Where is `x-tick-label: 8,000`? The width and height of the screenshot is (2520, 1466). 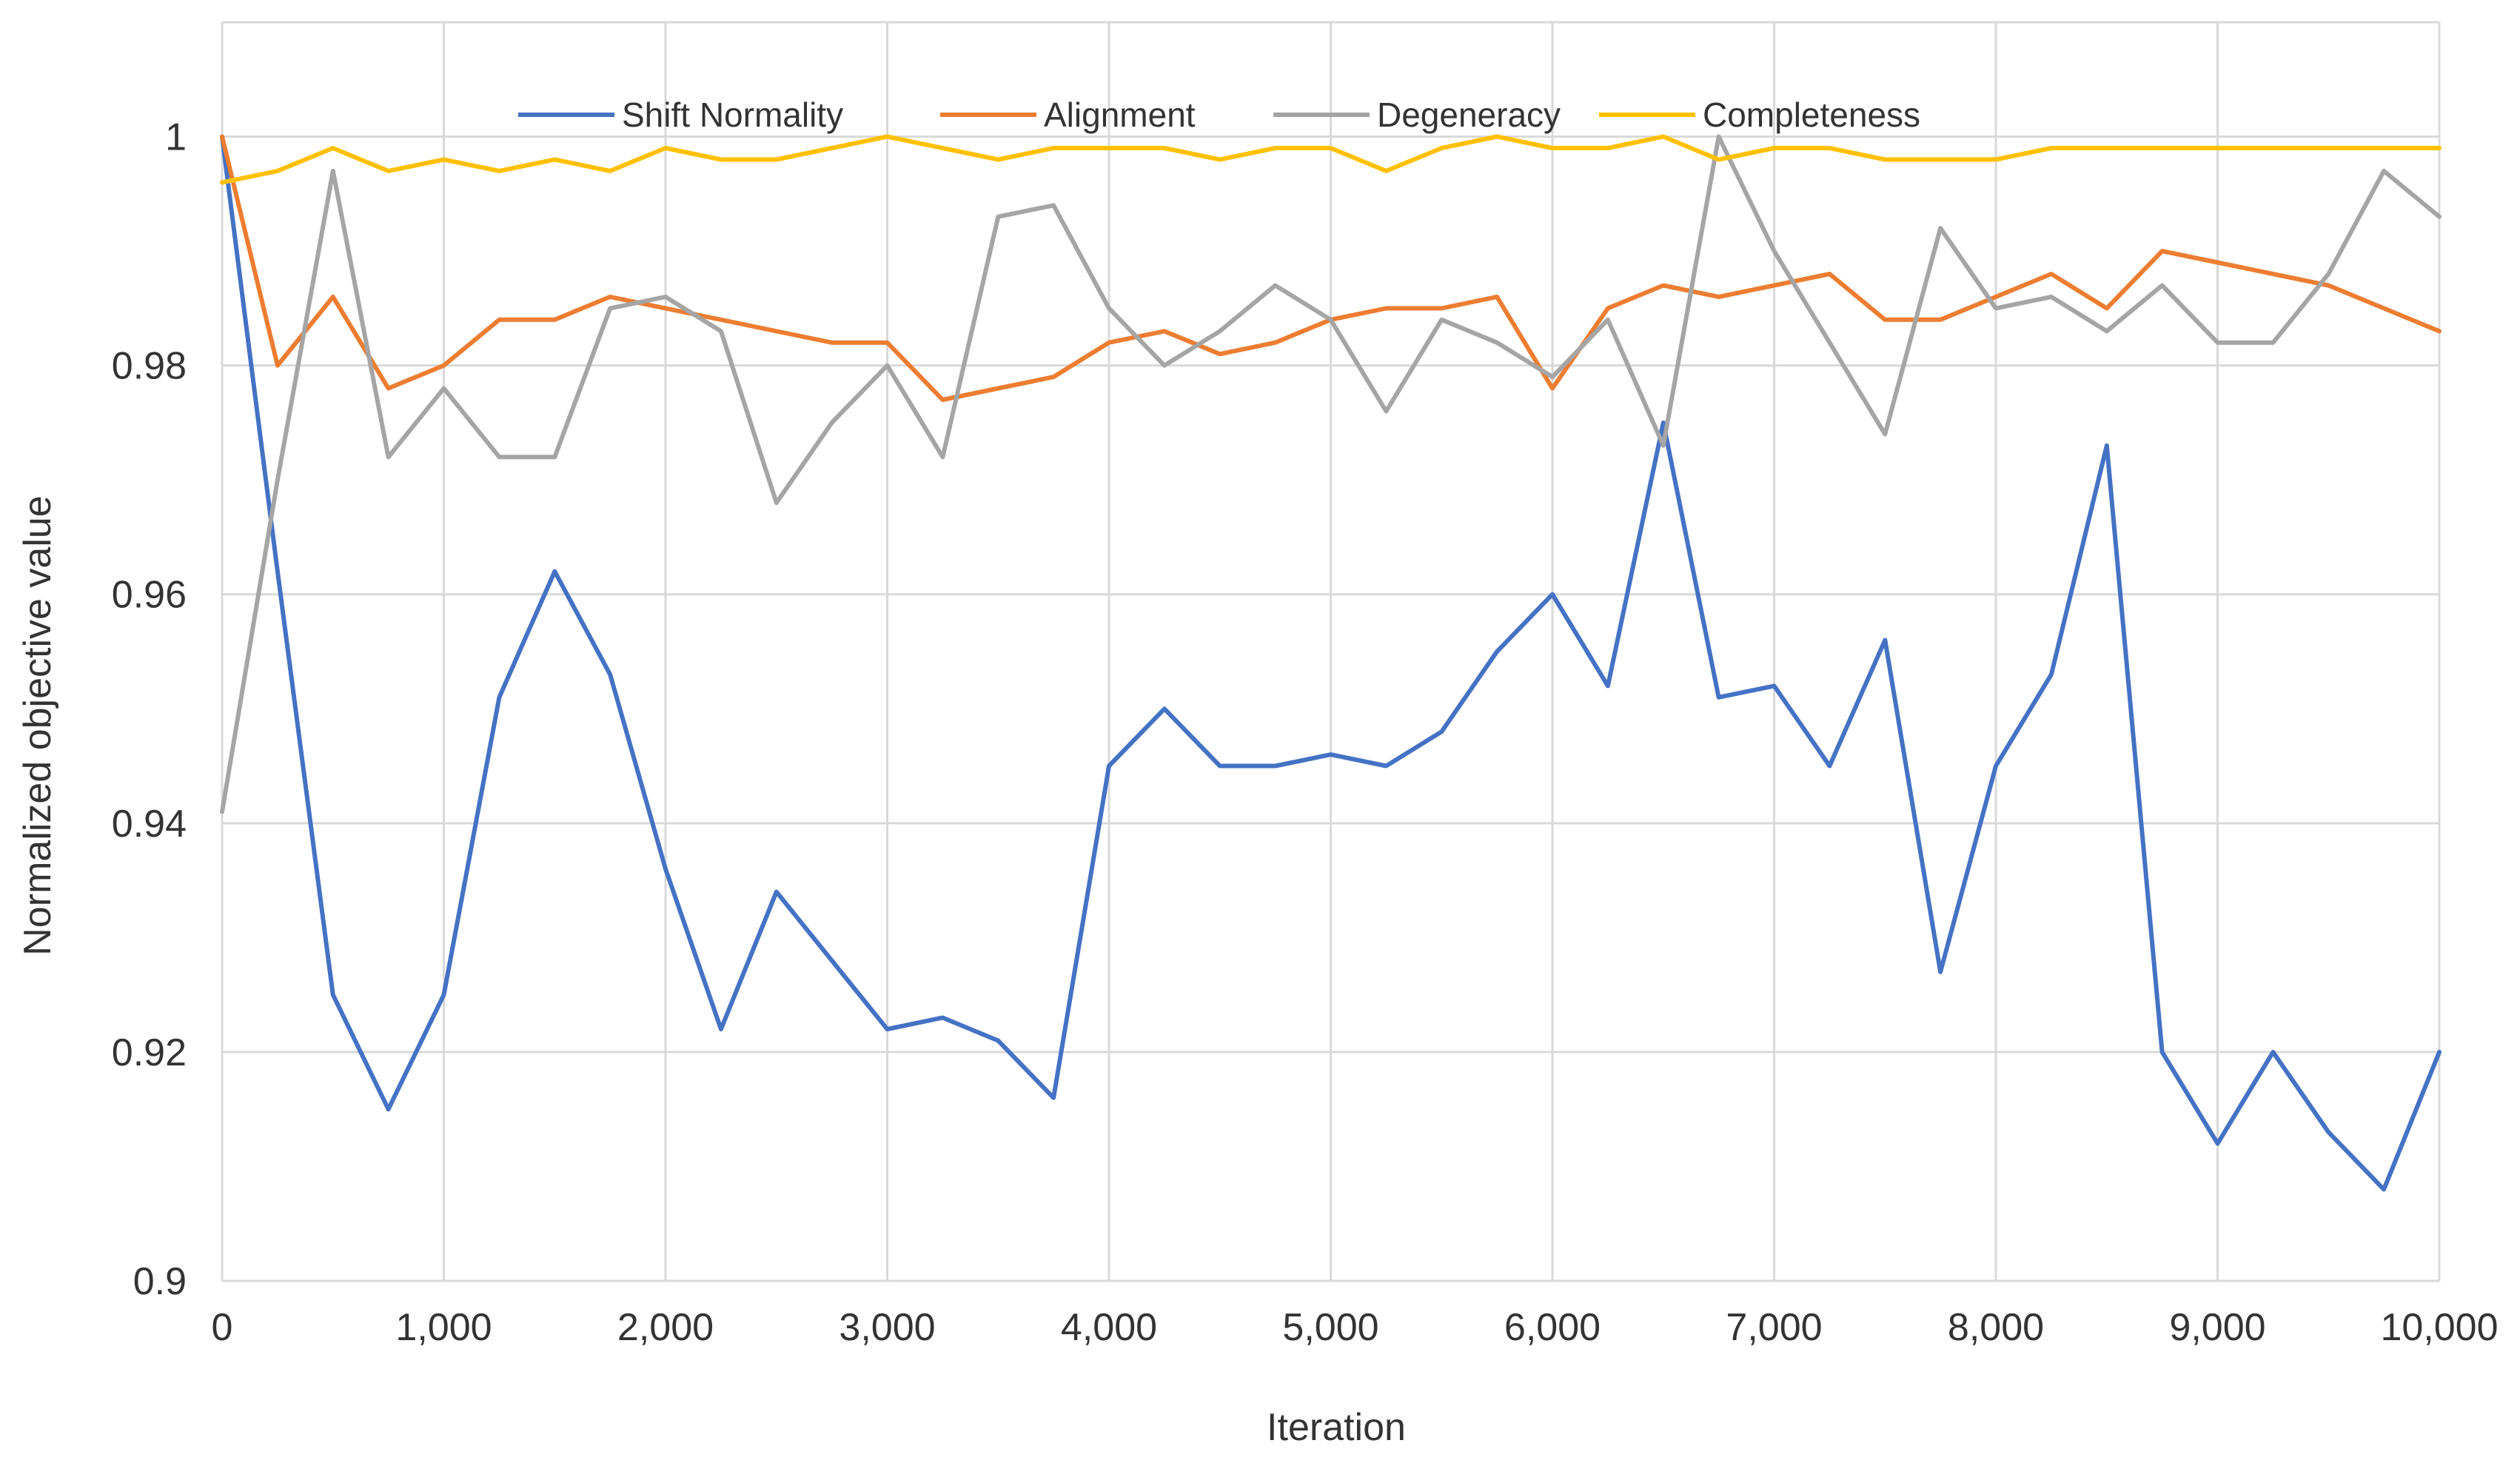 x-tick-label: 8,000 is located at coordinates (1996, 1327).